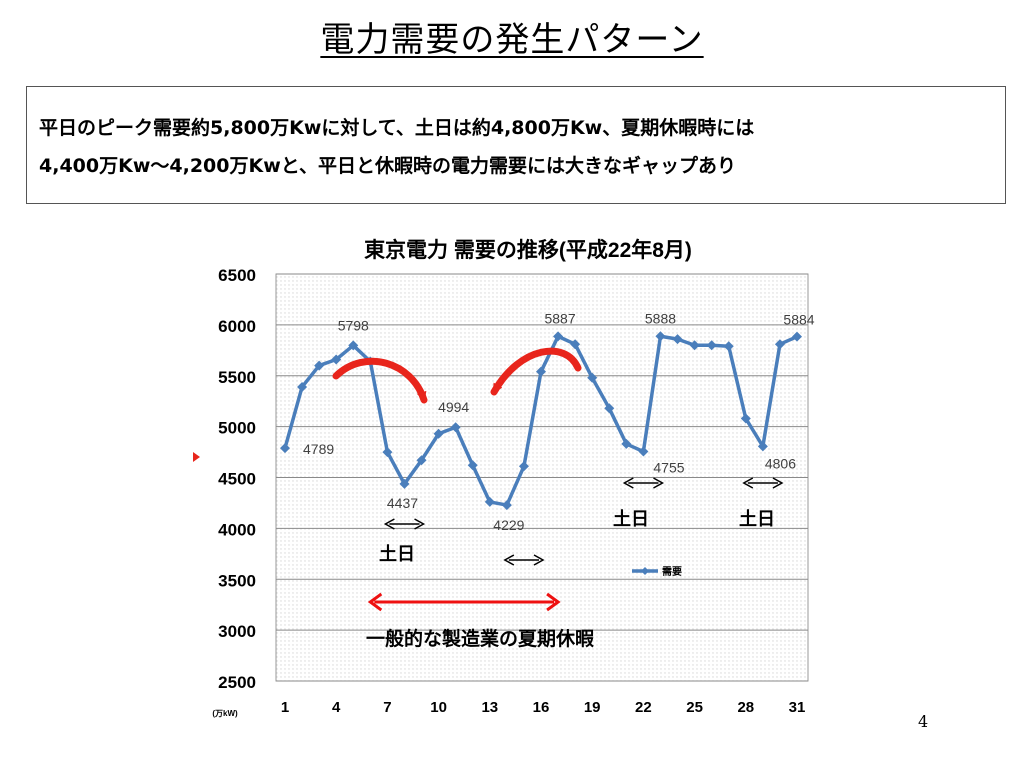 The image size is (1024, 768). Describe the element at coordinates (745, 707) in the screenshot. I see `x-tick-label: 28` at that location.